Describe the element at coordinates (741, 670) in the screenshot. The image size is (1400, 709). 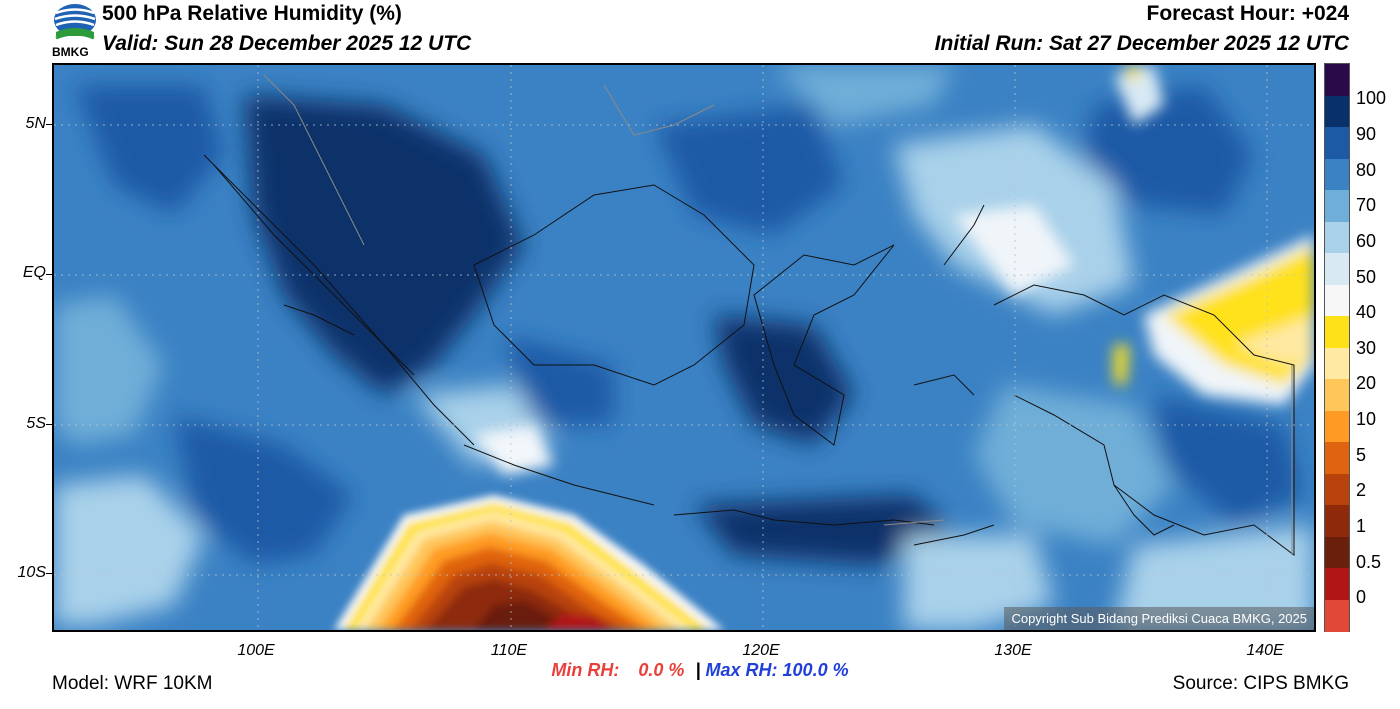
I see `max-rh-label: Max RH:` at that location.